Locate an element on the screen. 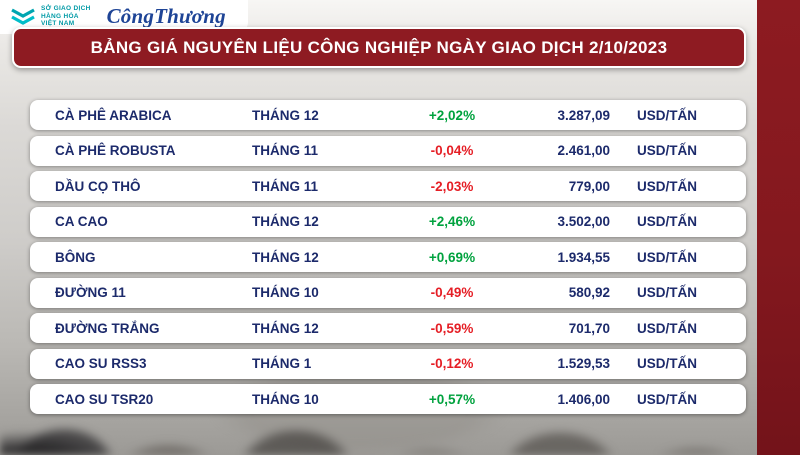 The image size is (800, 455). mxv-logo-line: SỞ GIAO DỊCH is located at coordinates (66, 9).